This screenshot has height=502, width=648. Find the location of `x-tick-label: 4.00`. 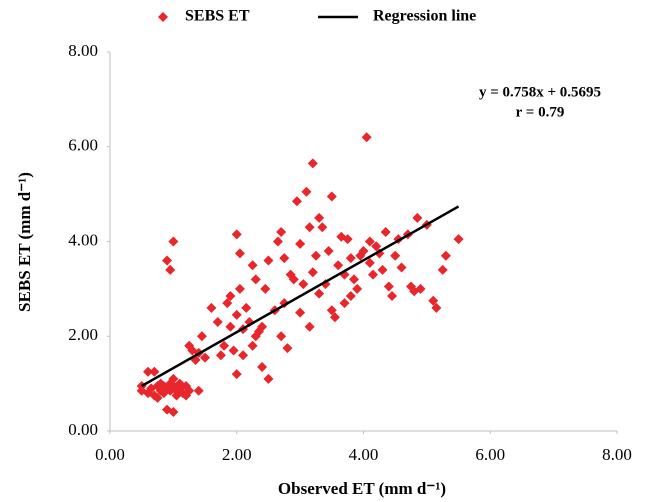

x-tick-label: 4.00 is located at coordinates (364, 454).